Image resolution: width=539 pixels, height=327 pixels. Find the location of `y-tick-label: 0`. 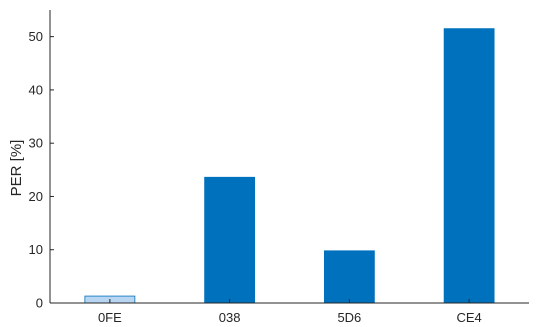

y-tick-label: 0 is located at coordinates (39, 303).